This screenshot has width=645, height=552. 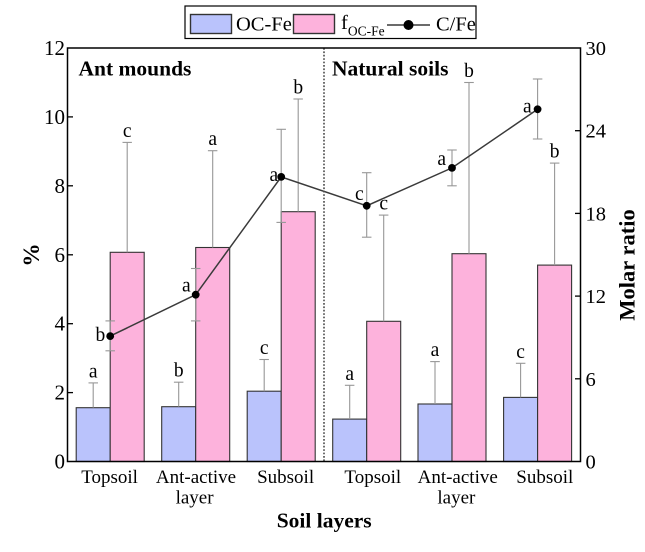 What do you see at coordinates (264, 25) in the screenshot?
I see `svg-text: OC-Fe` at bounding box center [264, 25].